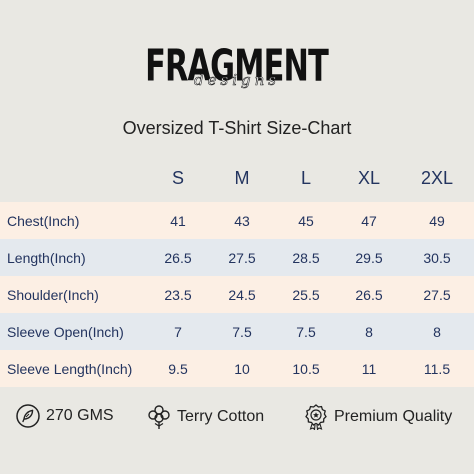  What do you see at coordinates (28, 416) in the screenshot?
I see `feather-icon` at bounding box center [28, 416].